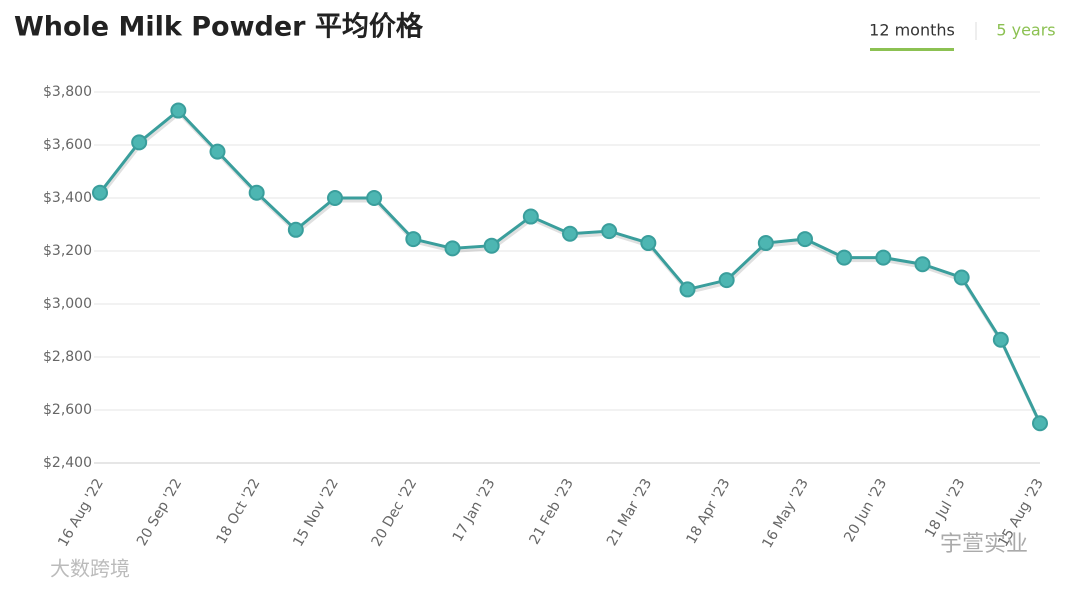 This screenshot has width=1080, height=591. I want to click on y-tick-label: $2,400, so click(67, 463).